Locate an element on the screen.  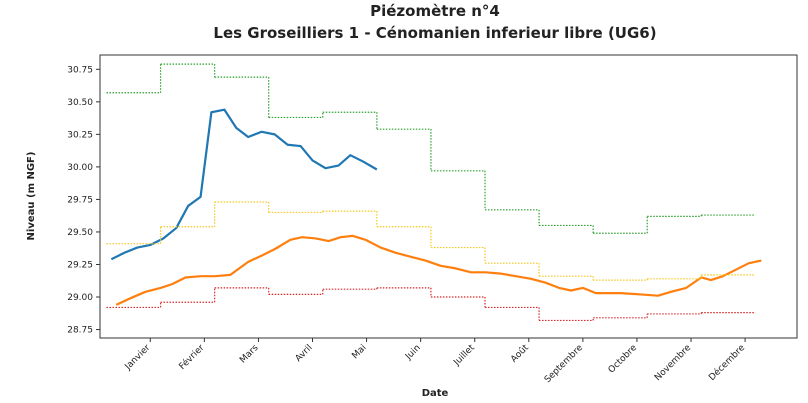
x-tick-label: Novembre is located at coordinates (673, 363).